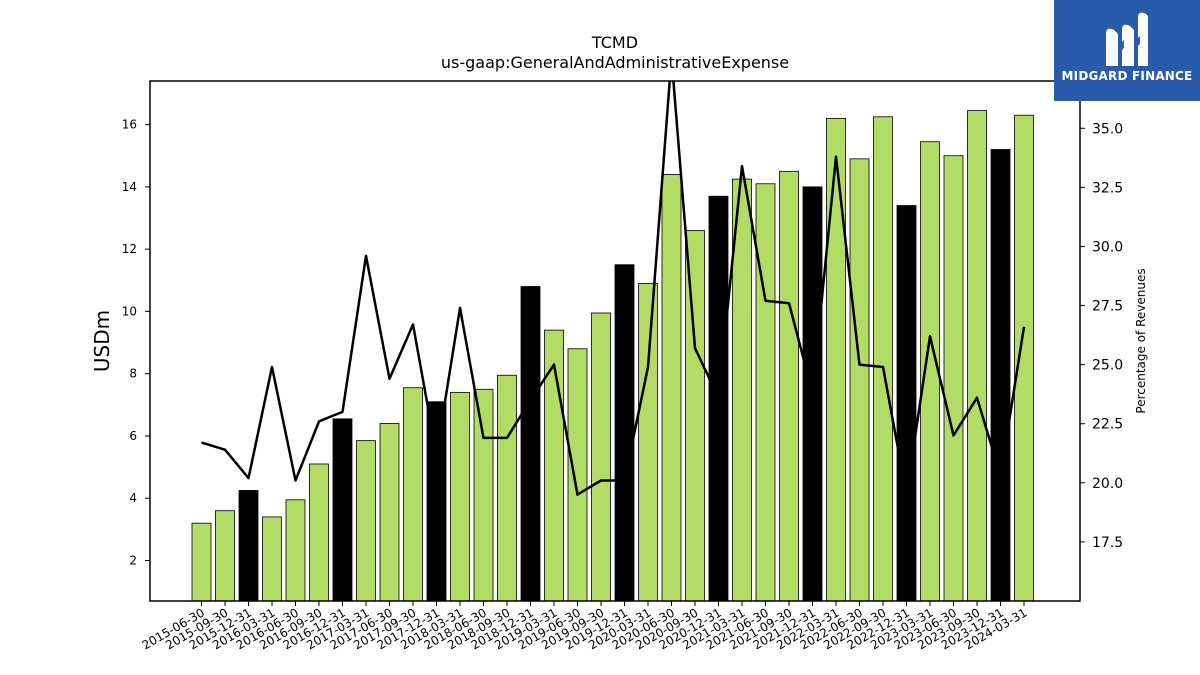  I want to click on y2-tick-label: 35.0, so click(1107, 129).